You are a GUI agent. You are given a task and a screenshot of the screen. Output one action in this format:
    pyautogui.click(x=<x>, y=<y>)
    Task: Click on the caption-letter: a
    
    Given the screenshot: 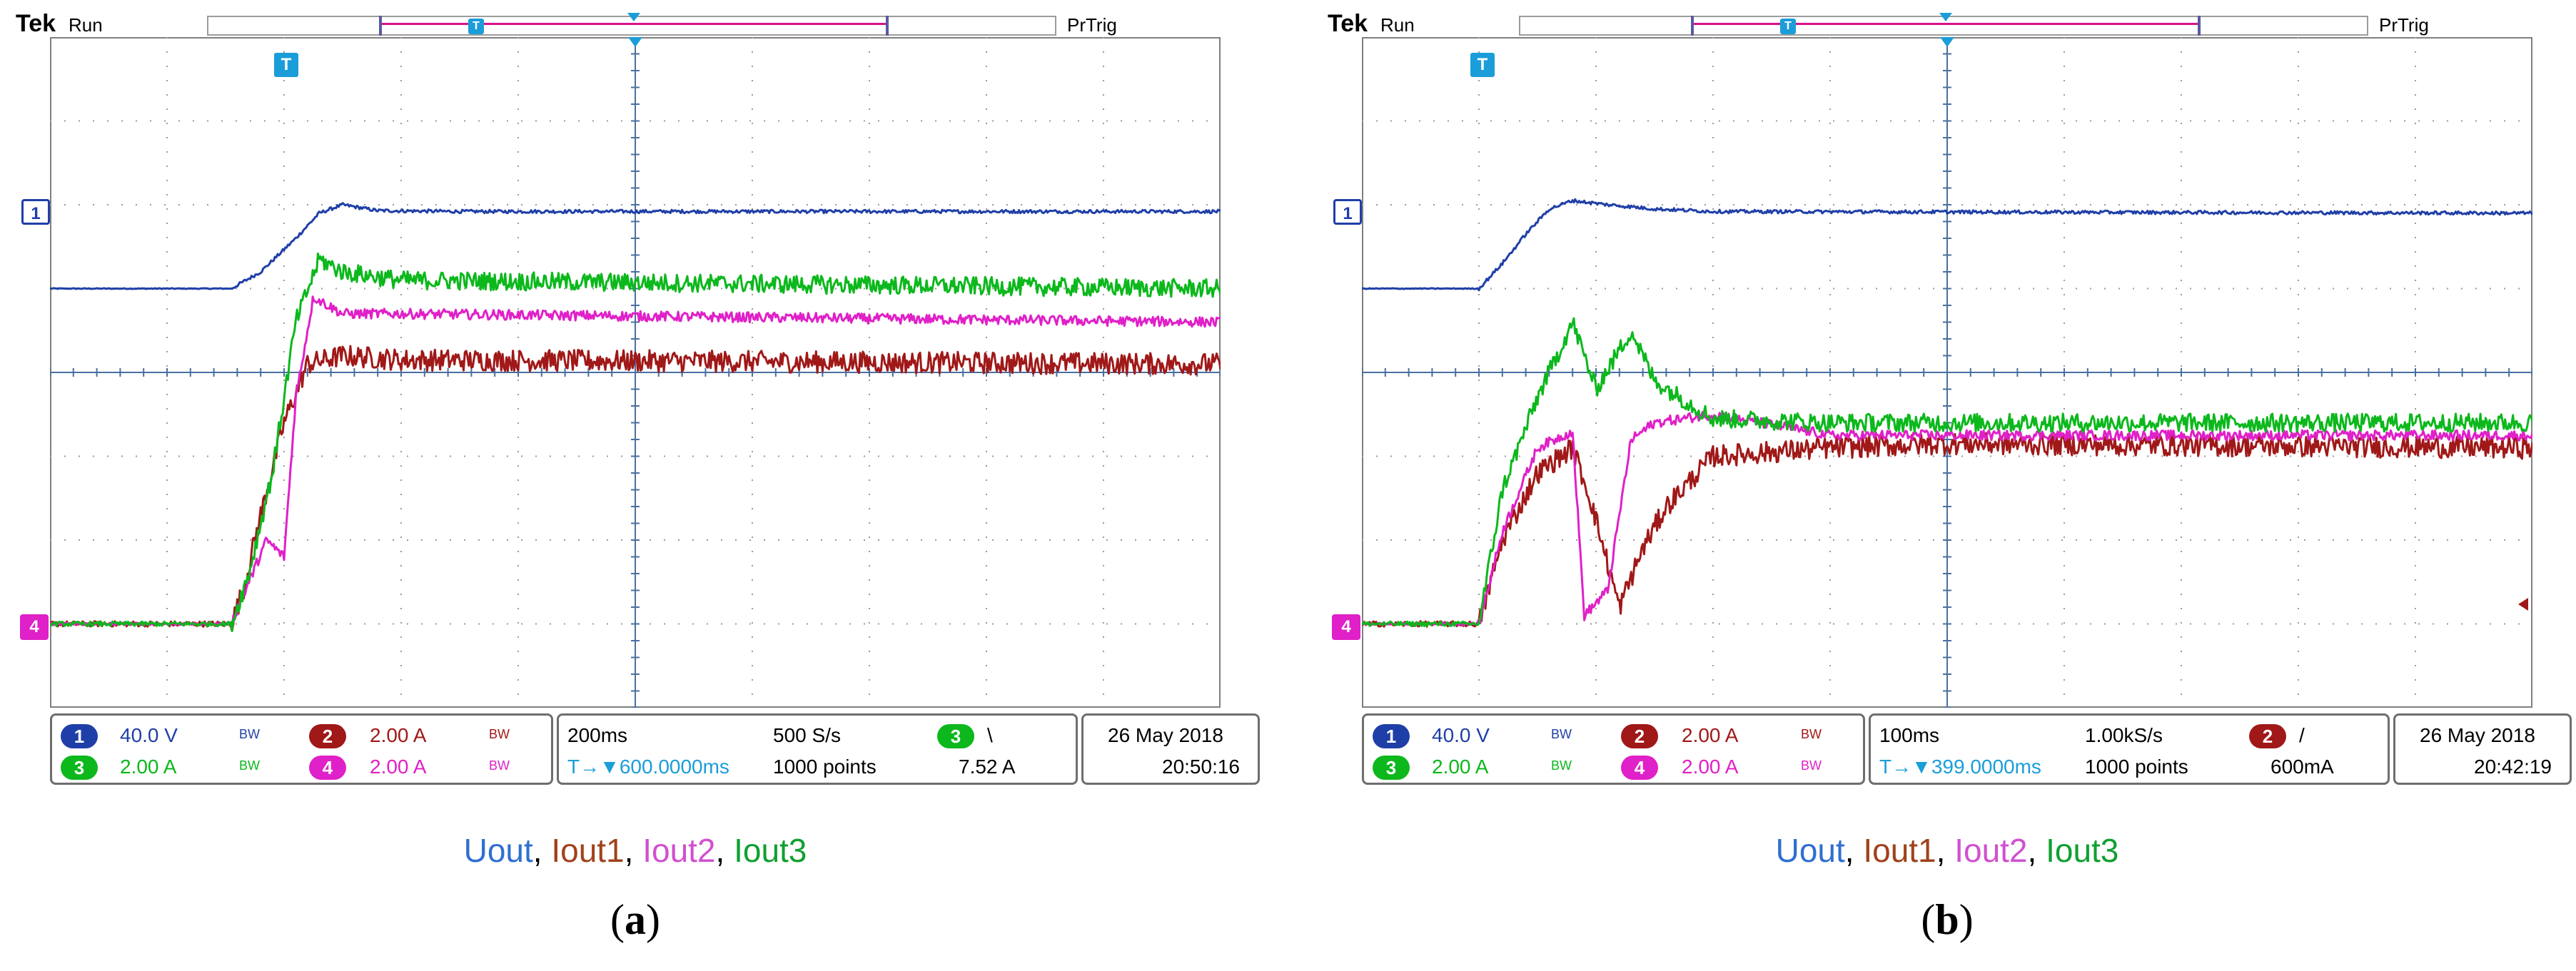 What is the action you would take?
    pyautogui.click(x=635, y=919)
    